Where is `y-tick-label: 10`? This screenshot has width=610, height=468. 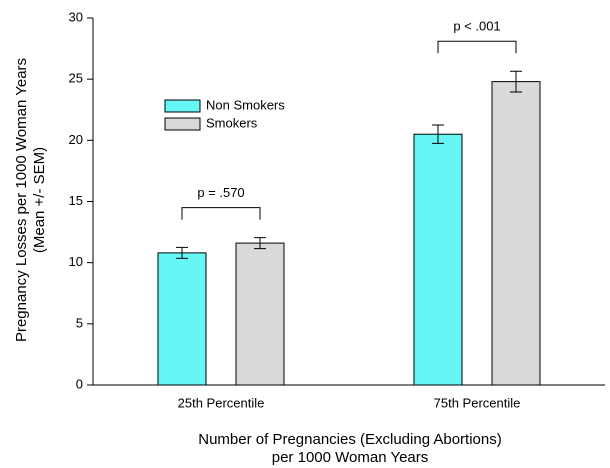 y-tick-label: 10 is located at coordinates (76, 261).